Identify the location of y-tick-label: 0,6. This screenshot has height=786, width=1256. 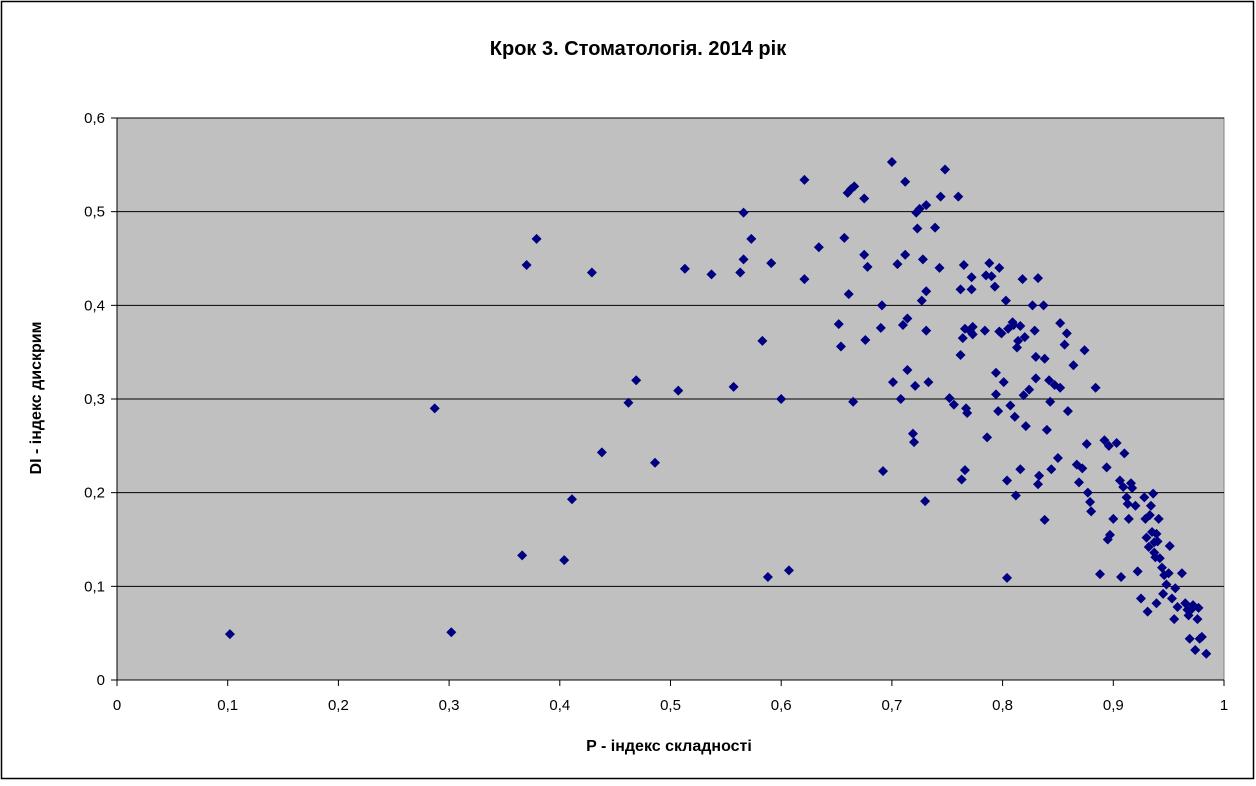
(94, 118).